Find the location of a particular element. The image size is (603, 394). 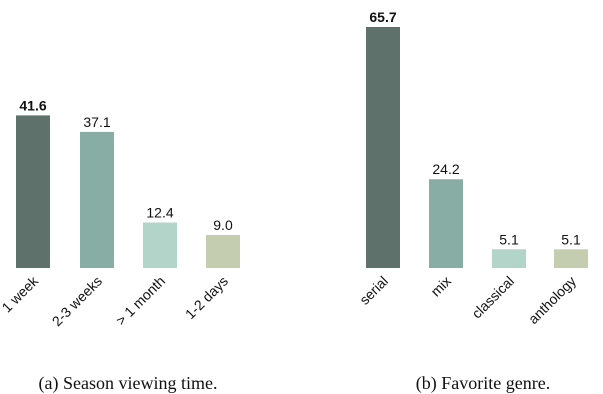

tick-label-b-serial: serial is located at coordinates (373, 290).